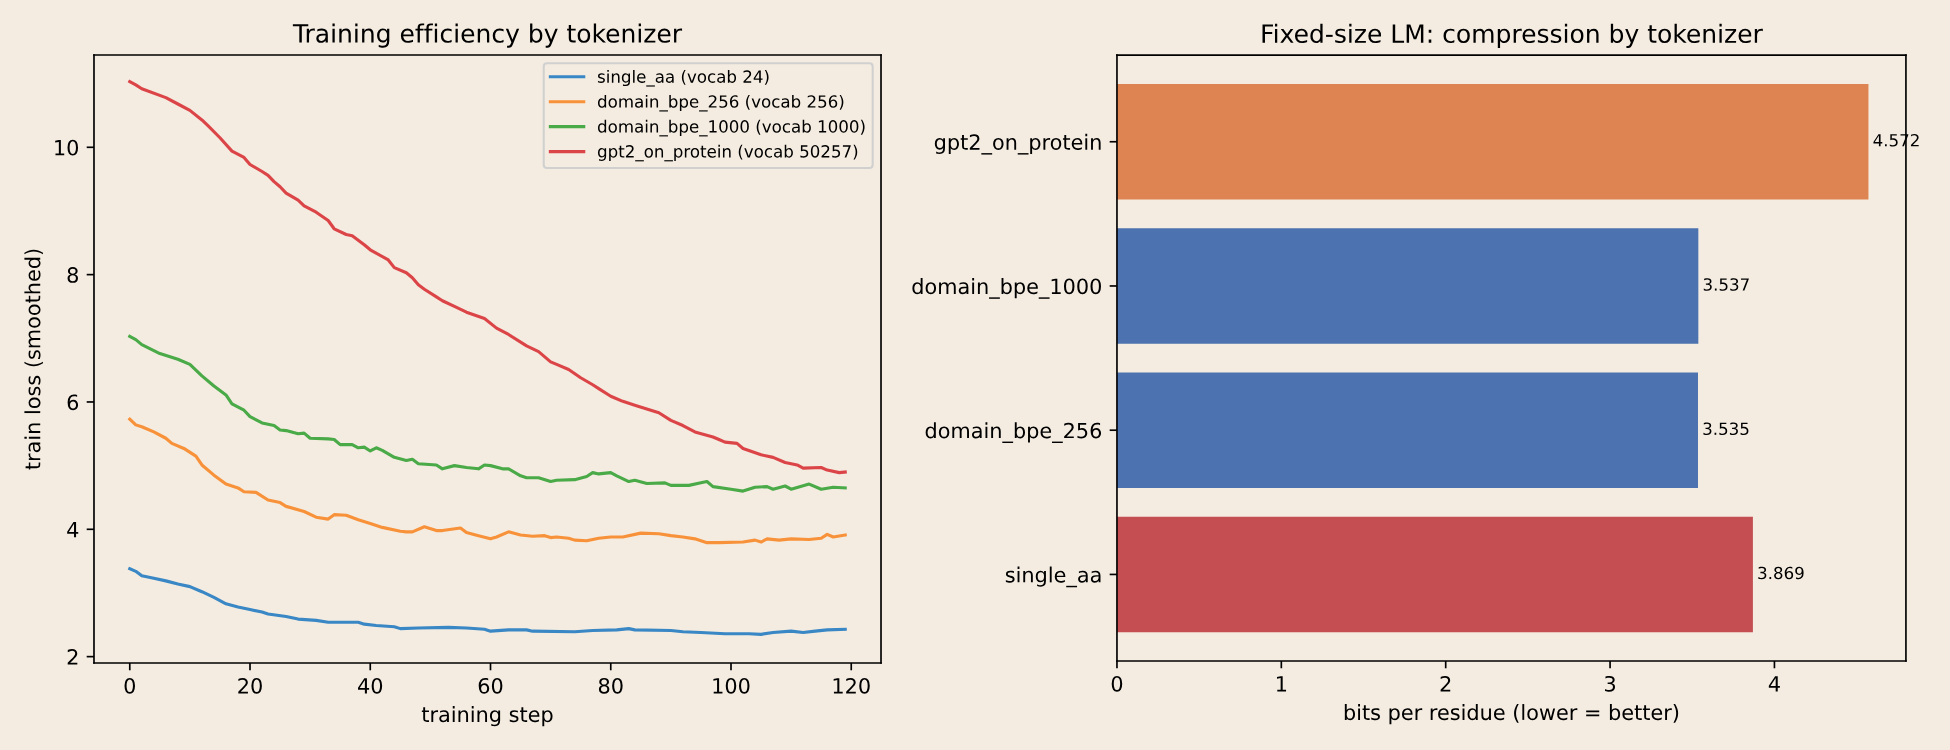 This screenshot has width=1950, height=750. Describe the element at coordinates (72, 275) in the screenshot. I see `y-tick-label: 8` at that location.